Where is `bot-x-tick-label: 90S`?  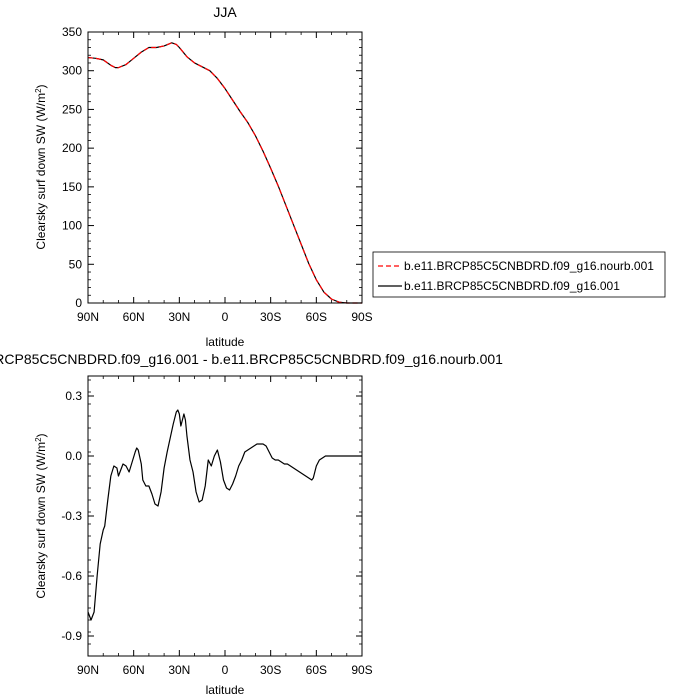
bot-x-tick-label: 90S is located at coordinates (361, 670).